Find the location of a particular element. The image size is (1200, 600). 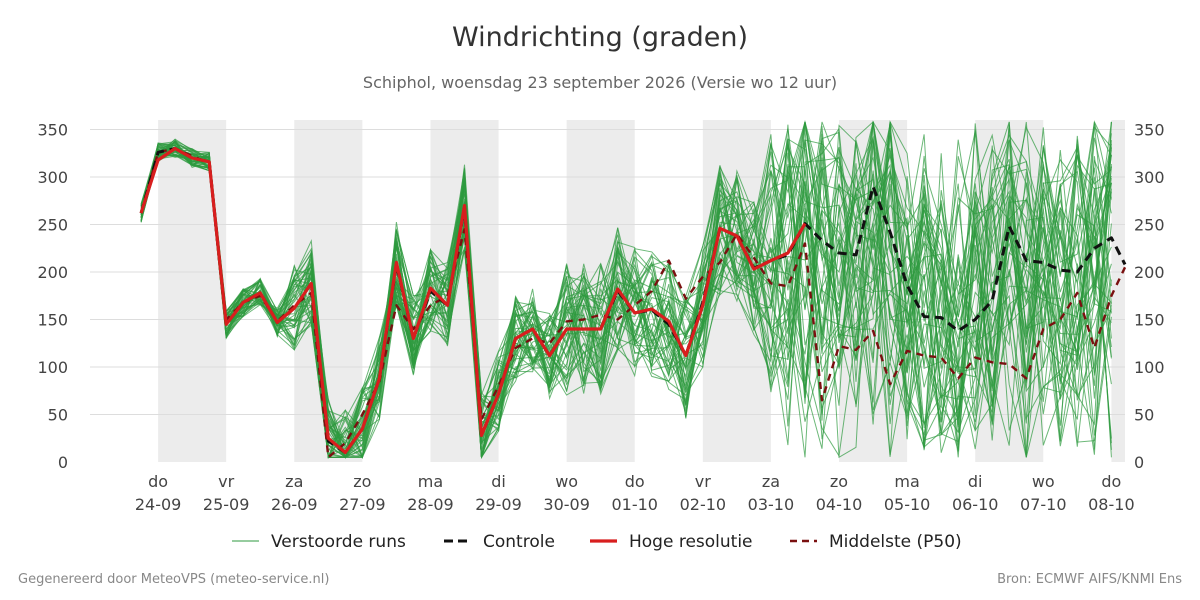

footer-source: Bron: ECMWF AIFS/KNMI Ens is located at coordinates (1089, 579).